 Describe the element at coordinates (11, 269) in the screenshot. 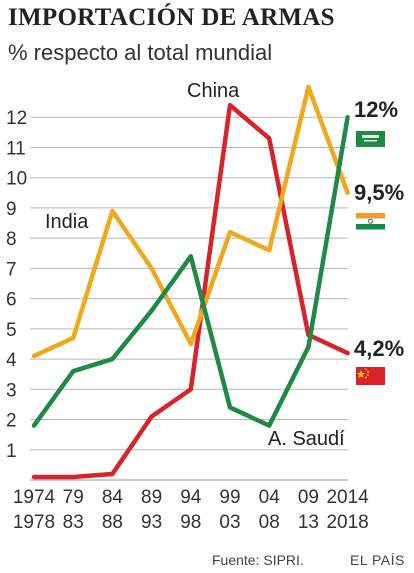

I see `y-tick-label: 7` at that location.